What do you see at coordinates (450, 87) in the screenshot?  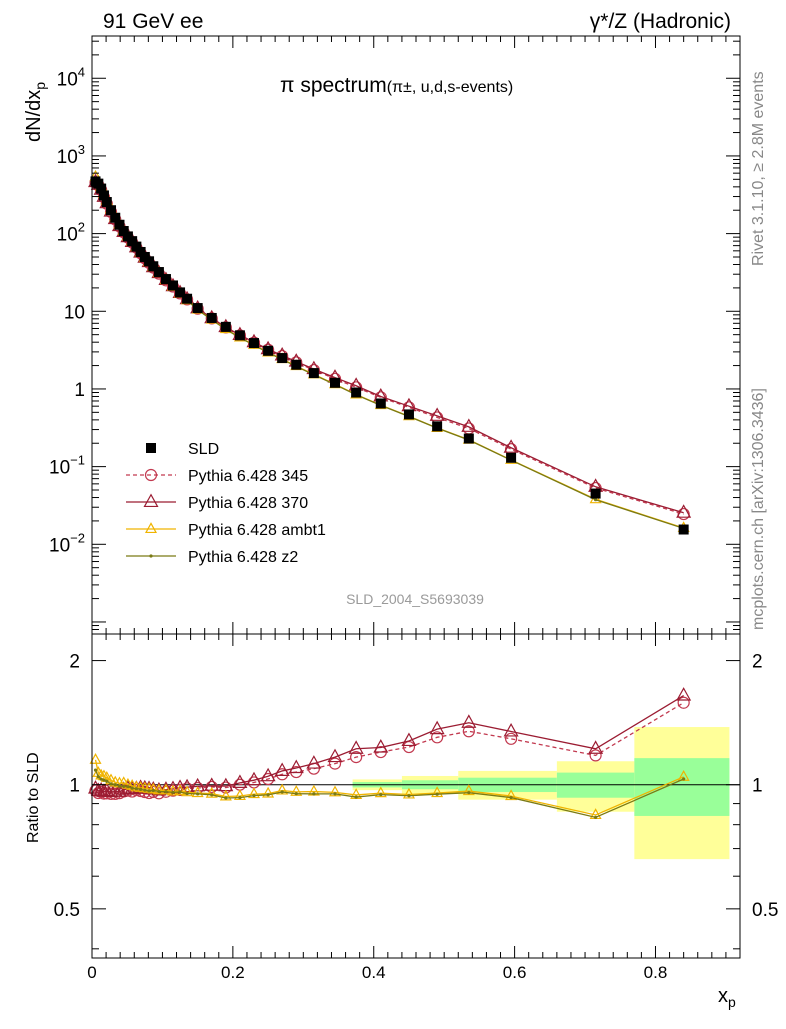 I see `main-subtitle: (π±, u,d,s-events)` at bounding box center [450, 87].